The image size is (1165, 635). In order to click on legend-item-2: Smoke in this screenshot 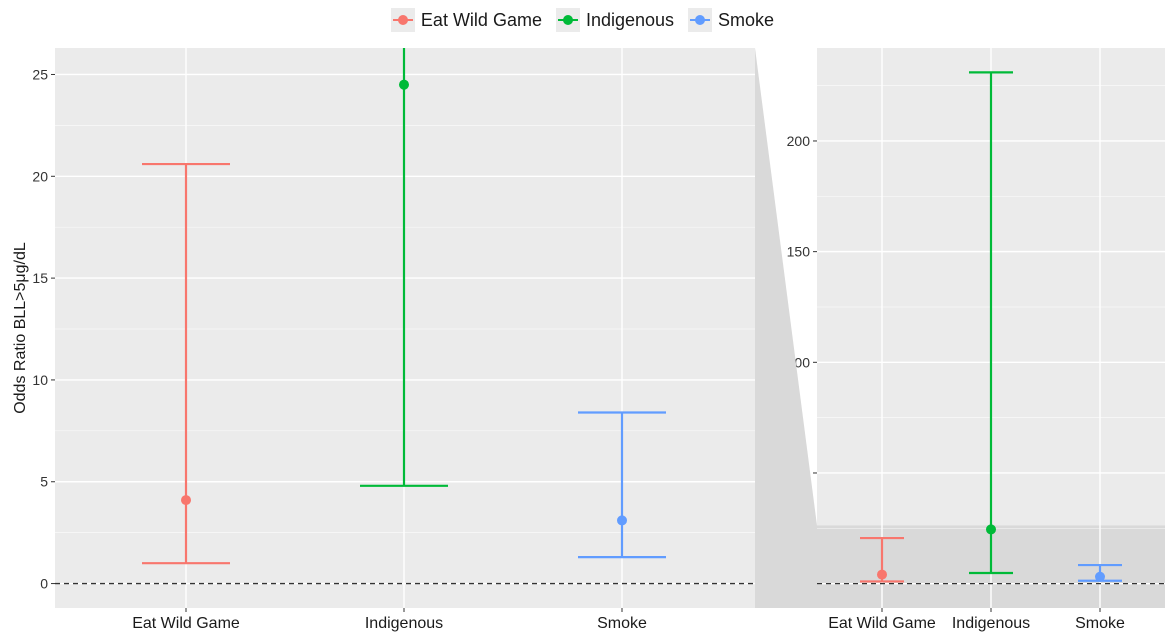, I will do `click(731, 20)`.